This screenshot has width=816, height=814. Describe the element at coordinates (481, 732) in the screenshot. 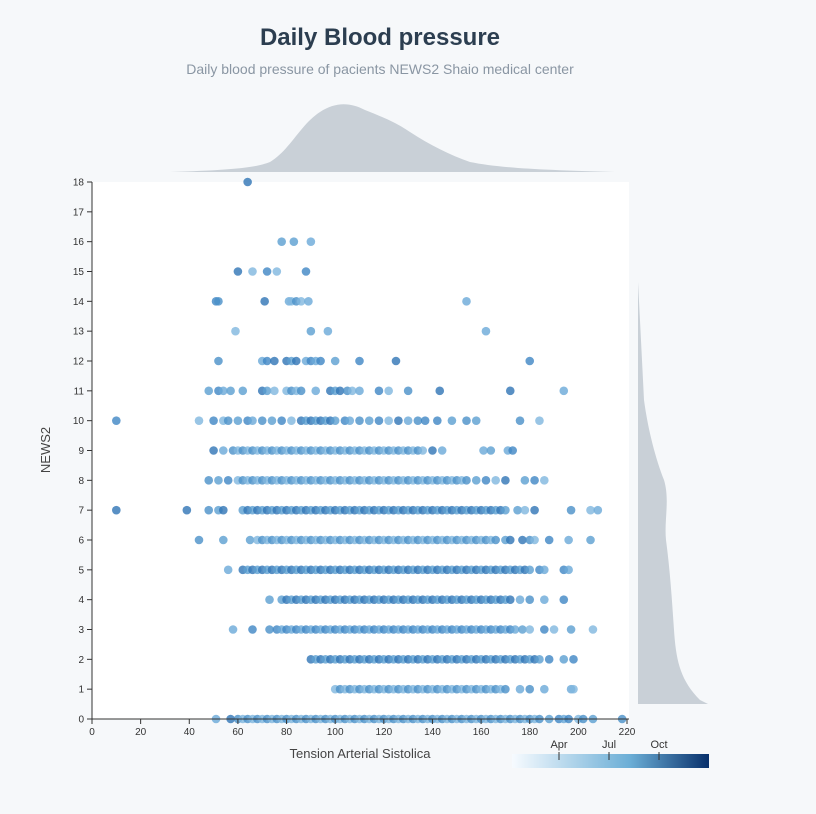

I see `x-tick-label: 160` at that location.